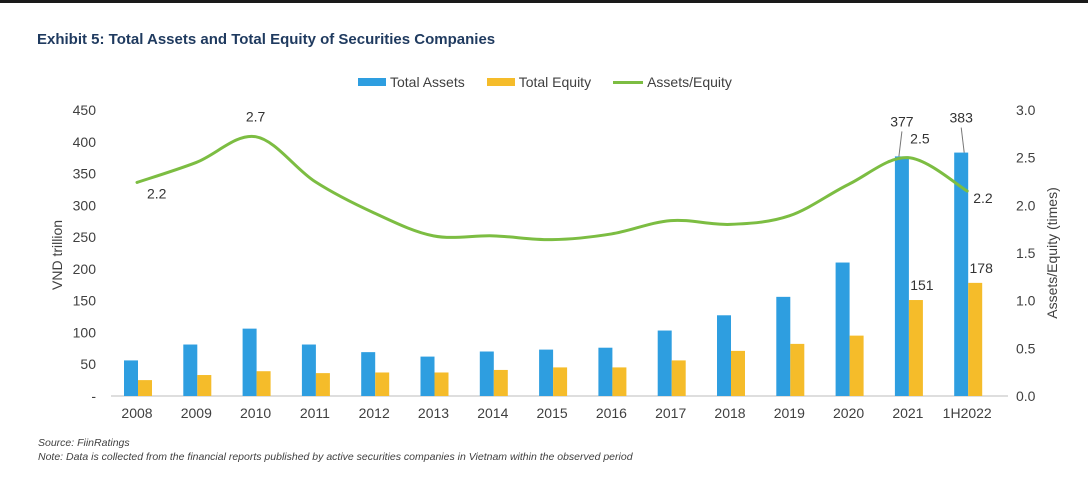 The image size is (1088, 490). Describe the element at coordinates (605, 371) in the screenshot. I see `bar-total-assets-2016` at that location.